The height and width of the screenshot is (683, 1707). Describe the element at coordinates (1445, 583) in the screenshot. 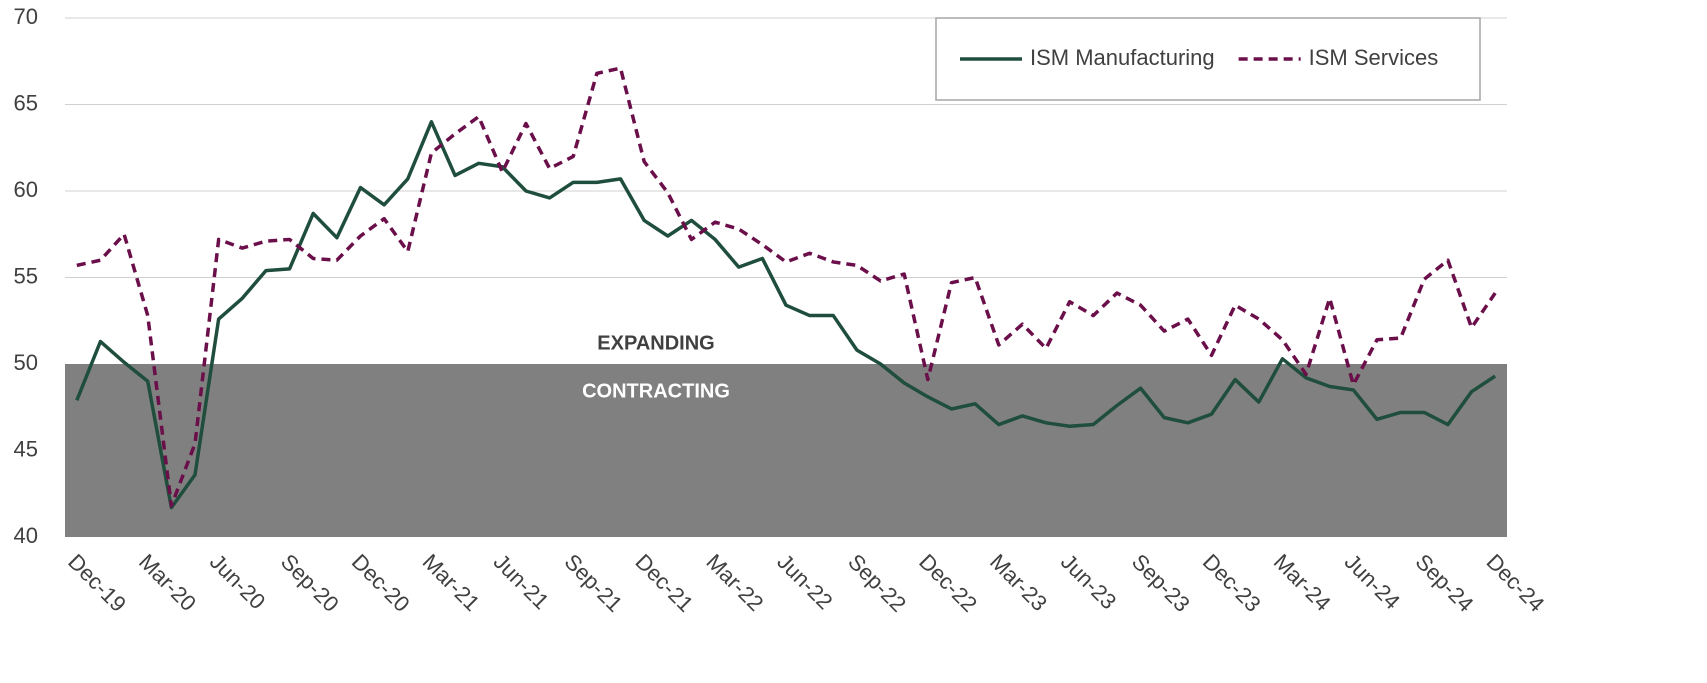

I see `x-tick-label: Sep-24` at that location.